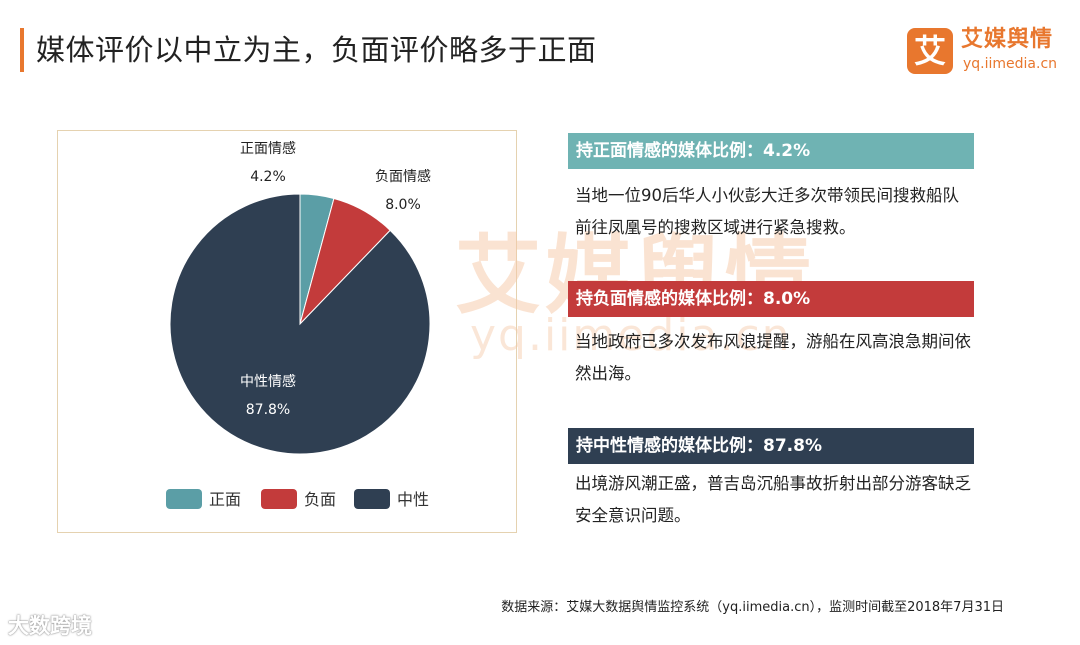 This screenshot has height=645, width=1080. Describe the element at coordinates (22, 50) in the screenshot. I see `title-accent-bar` at that location.